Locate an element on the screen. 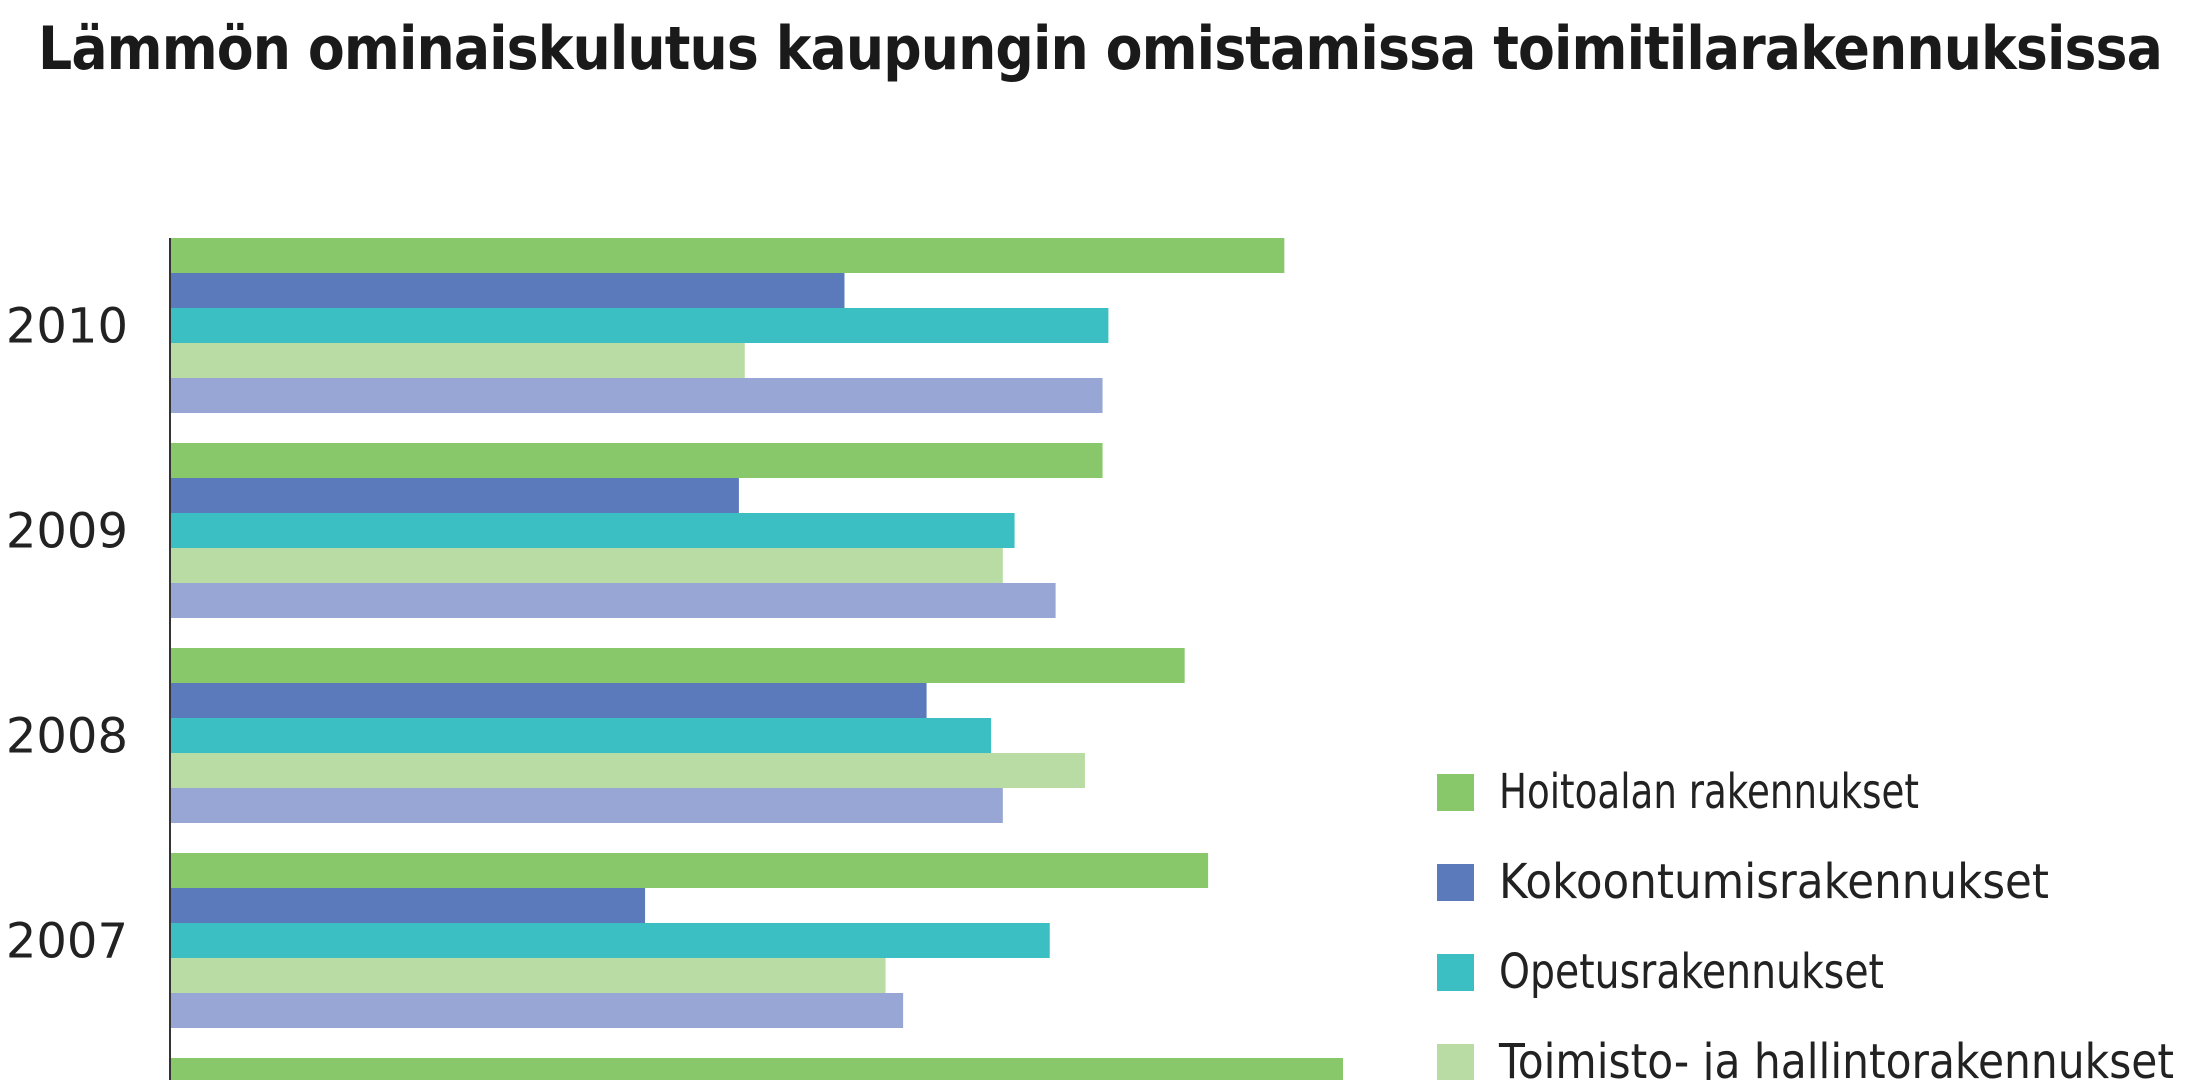  y-tick-labels: 2010 2009 2008 2007 is located at coordinates (67, 634).